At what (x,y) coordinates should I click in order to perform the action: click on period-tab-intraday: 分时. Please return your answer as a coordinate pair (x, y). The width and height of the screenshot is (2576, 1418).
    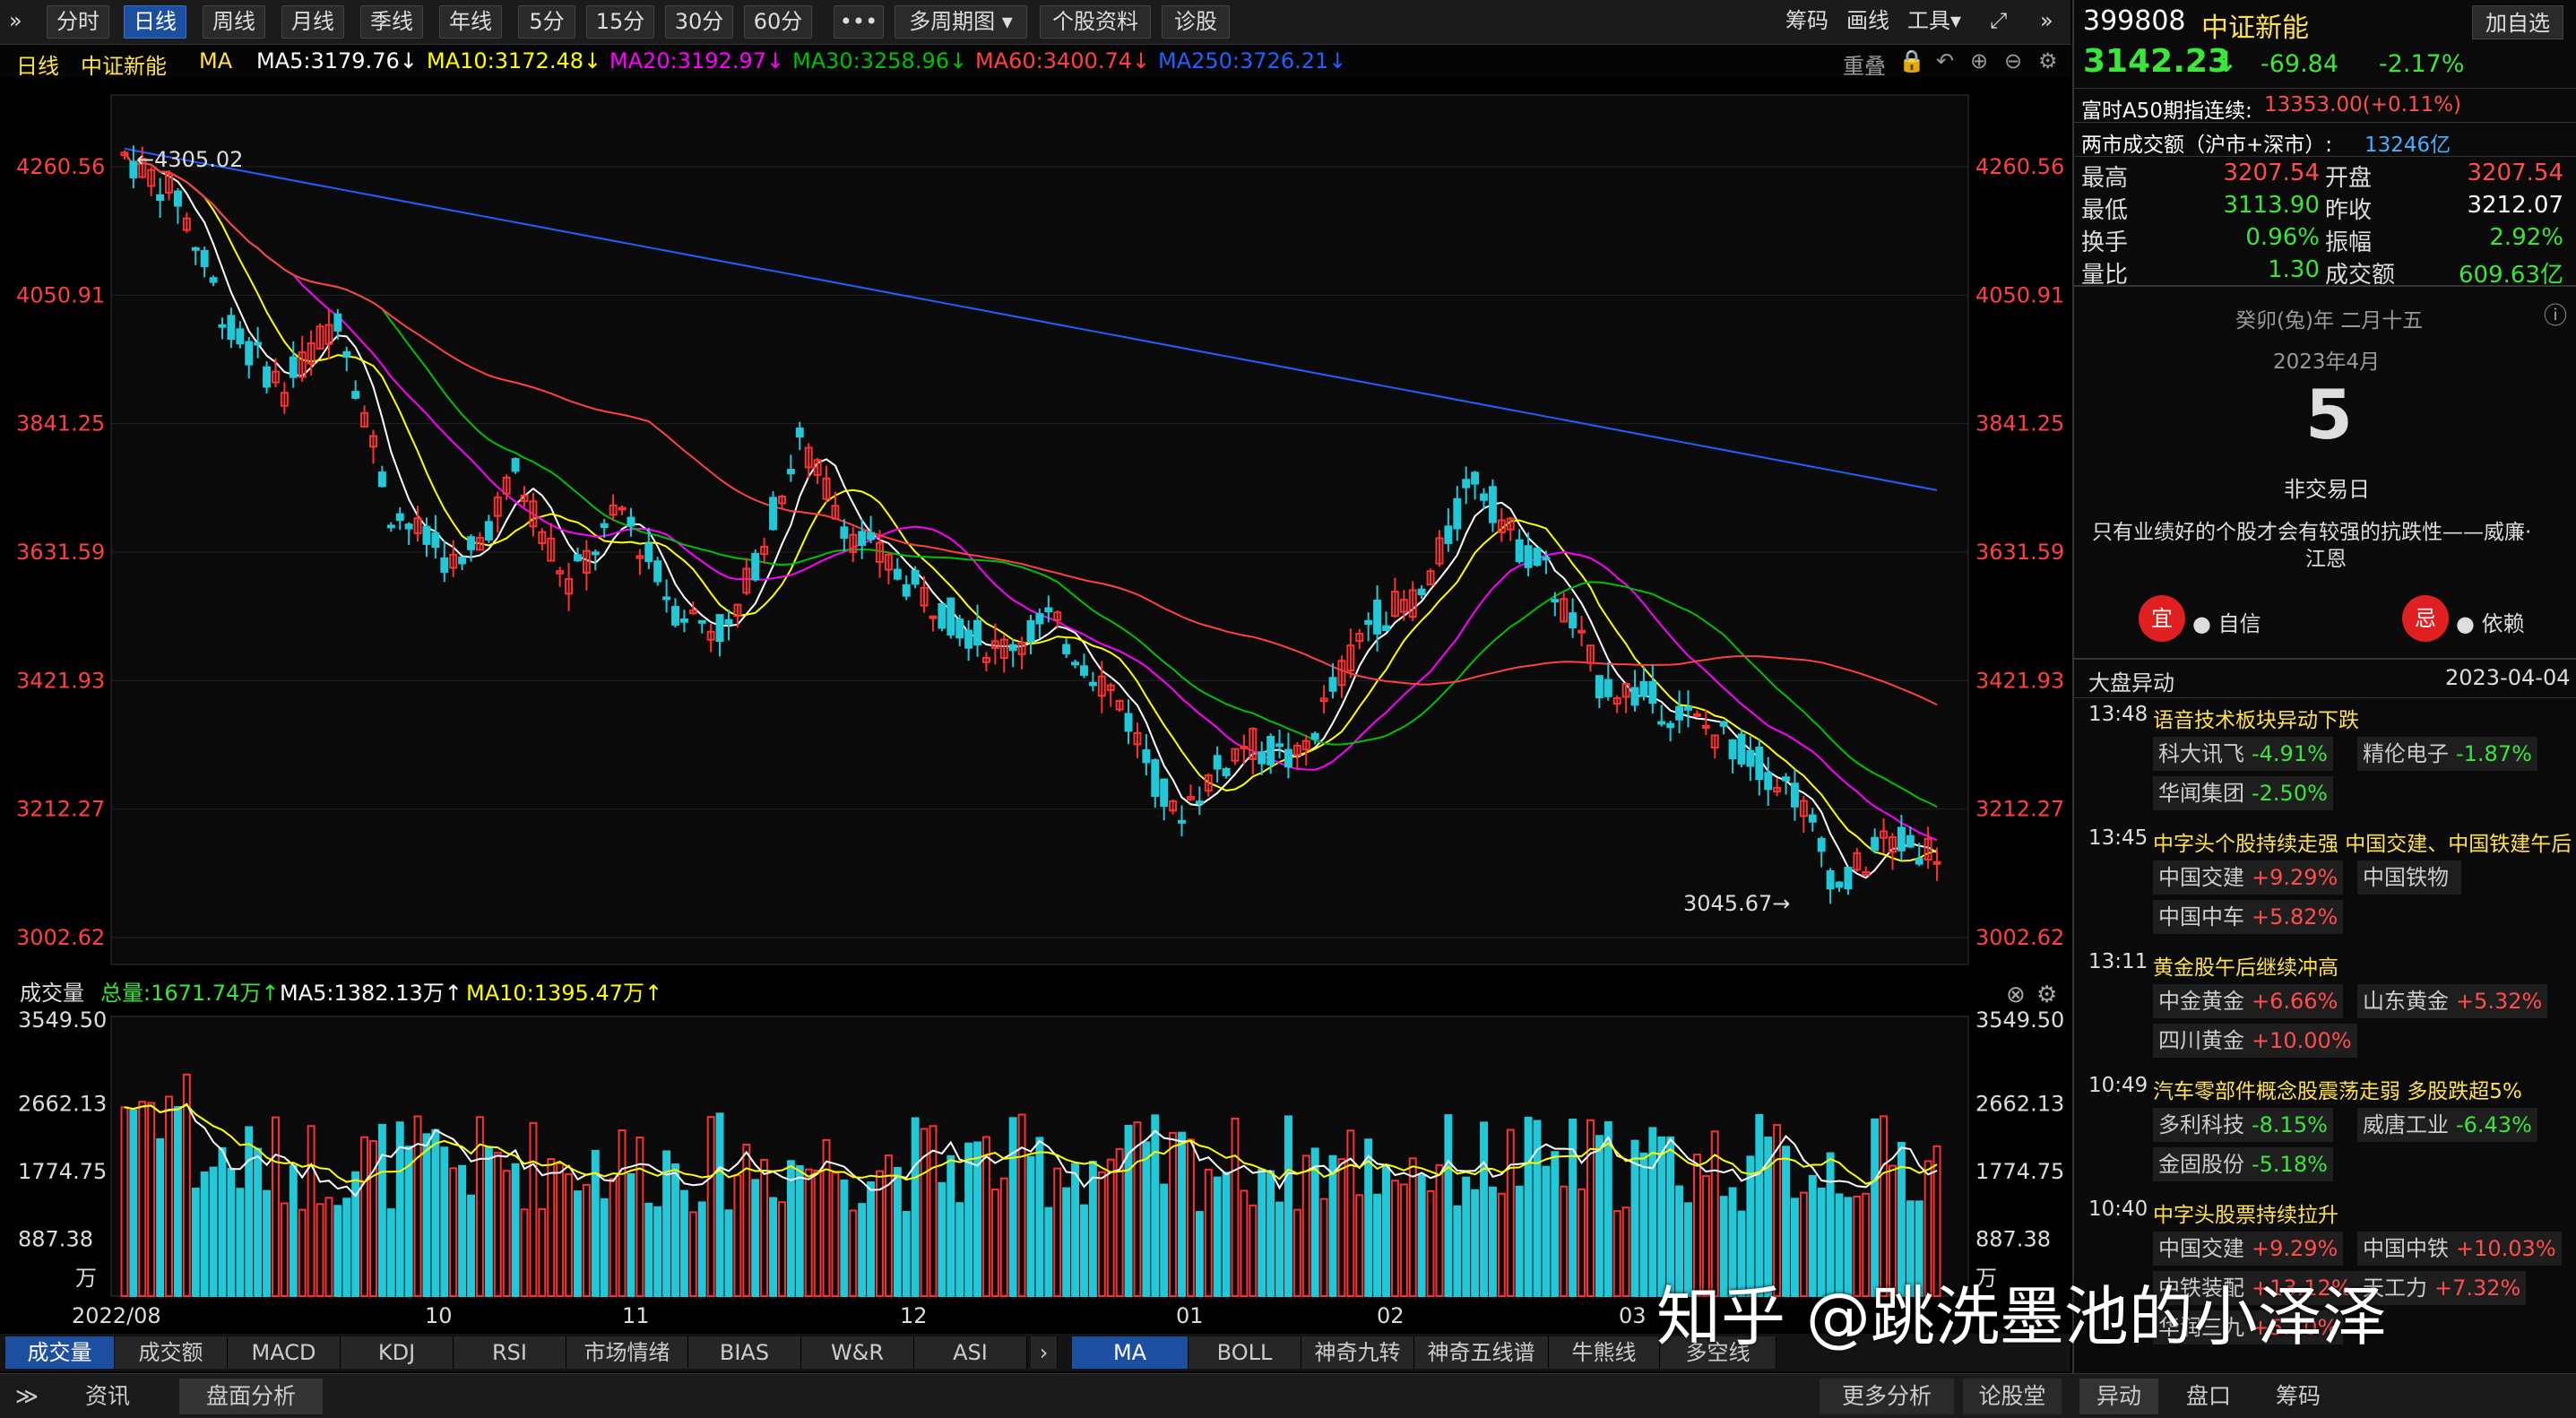
    Looking at the image, I should click on (78, 22).